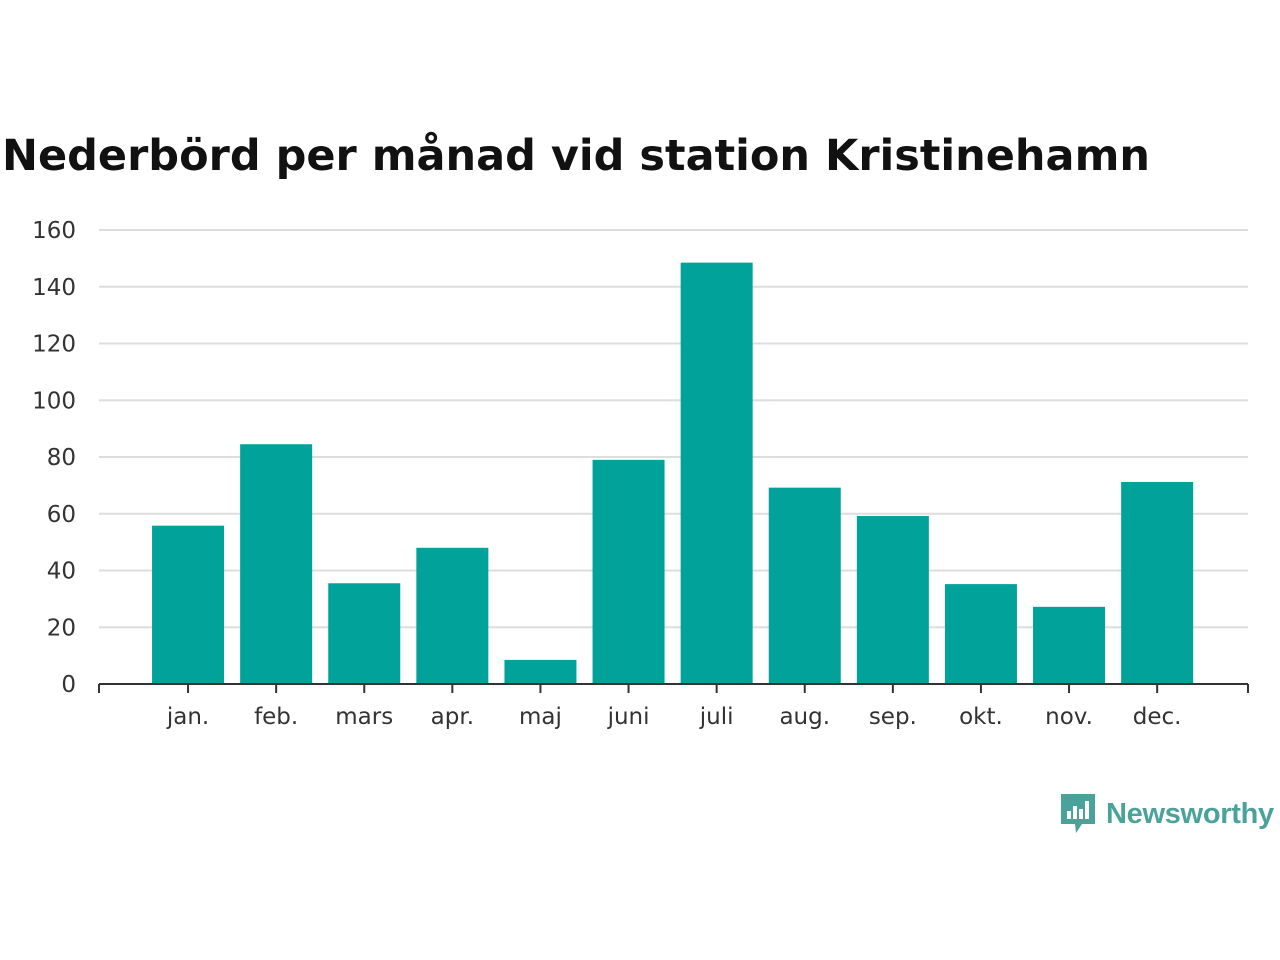 This screenshot has height=960, width=1280. Describe the element at coordinates (804, 717) in the screenshot. I see `x-tick-label: aug.` at that location.